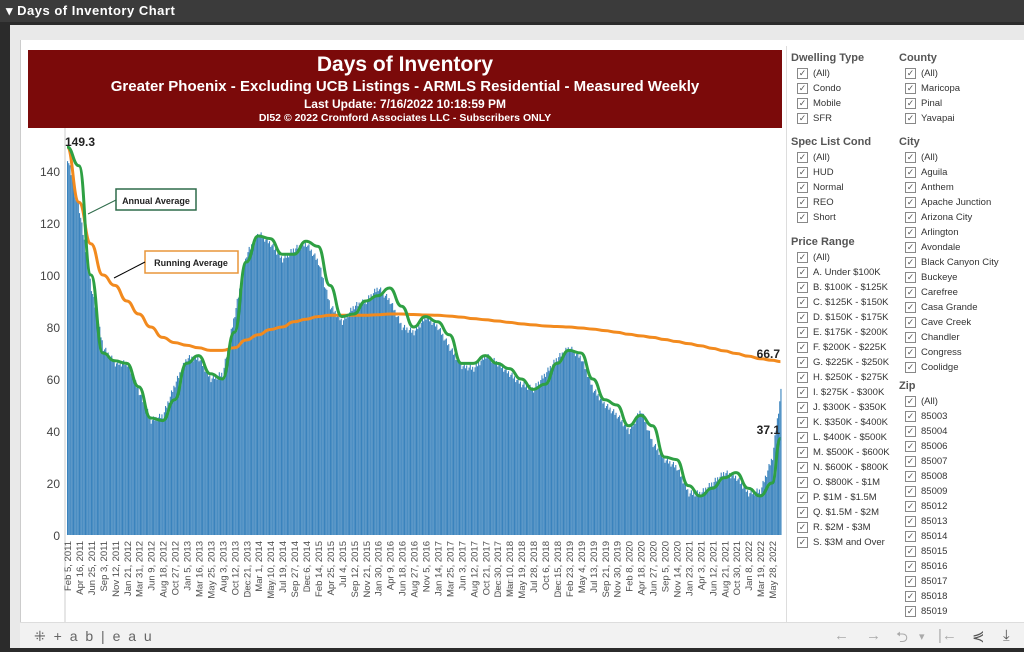 This screenshot has height=652, width=1024. Describe the element at coordinates (922, 637) in the screenshot. I see `revert-dropdown: ▾` at that location.